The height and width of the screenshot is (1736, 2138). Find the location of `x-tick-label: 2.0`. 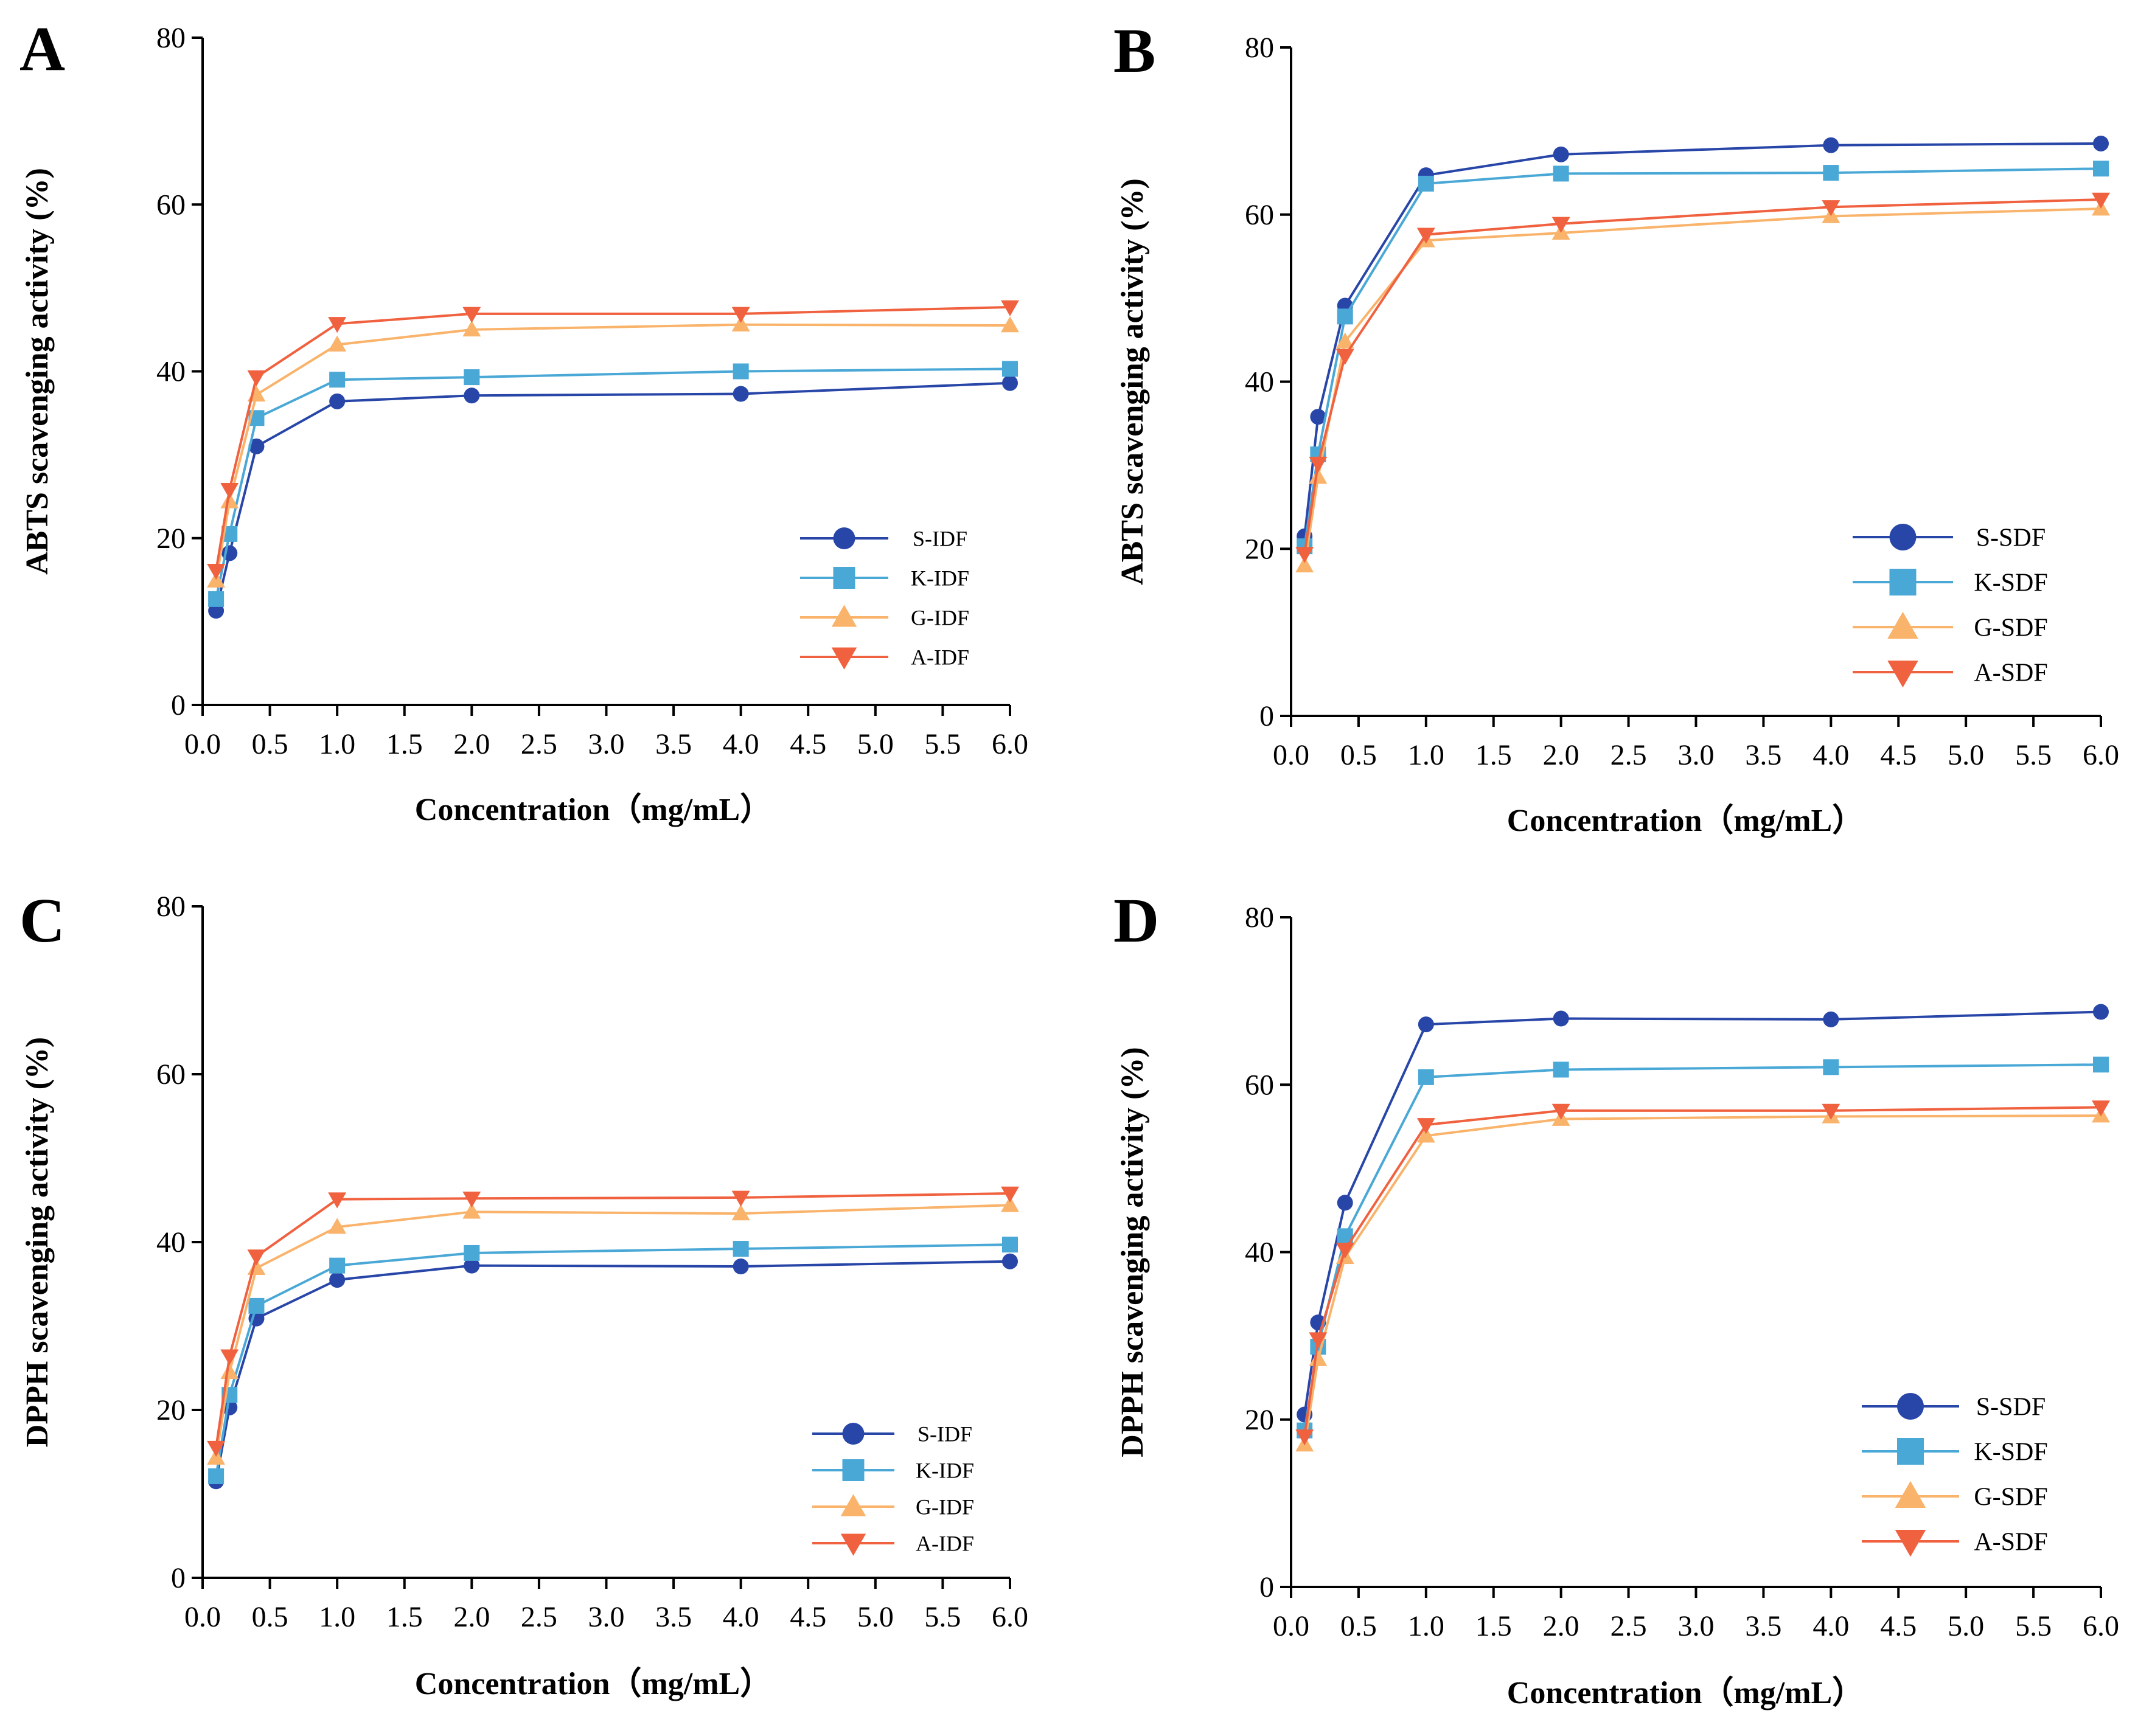

x-tick-label: 2.0 is located at coordinates (1561, 755).